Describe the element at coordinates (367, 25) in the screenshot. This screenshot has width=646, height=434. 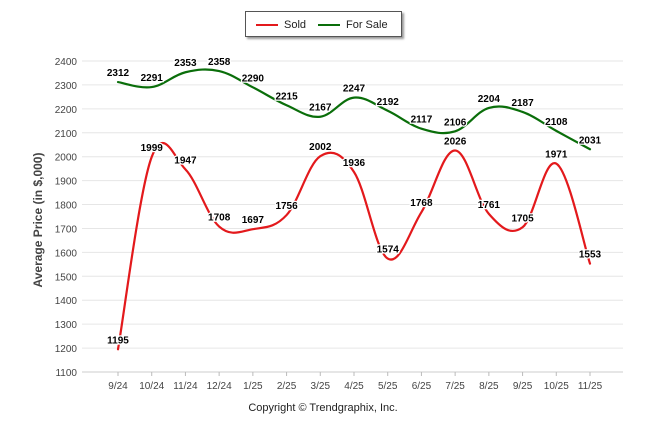
I see `legend-label-for-sale: For Sale` at that location.